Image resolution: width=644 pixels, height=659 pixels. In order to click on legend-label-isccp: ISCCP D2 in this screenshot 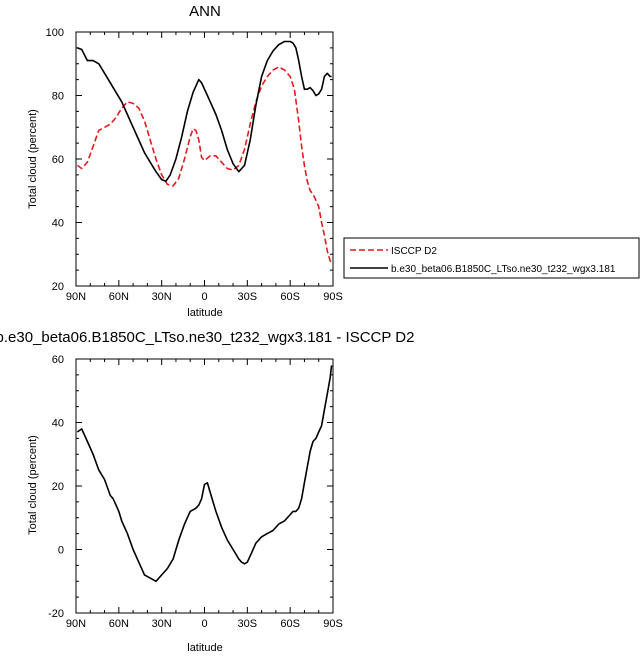, I will do `click(414, 251)`.